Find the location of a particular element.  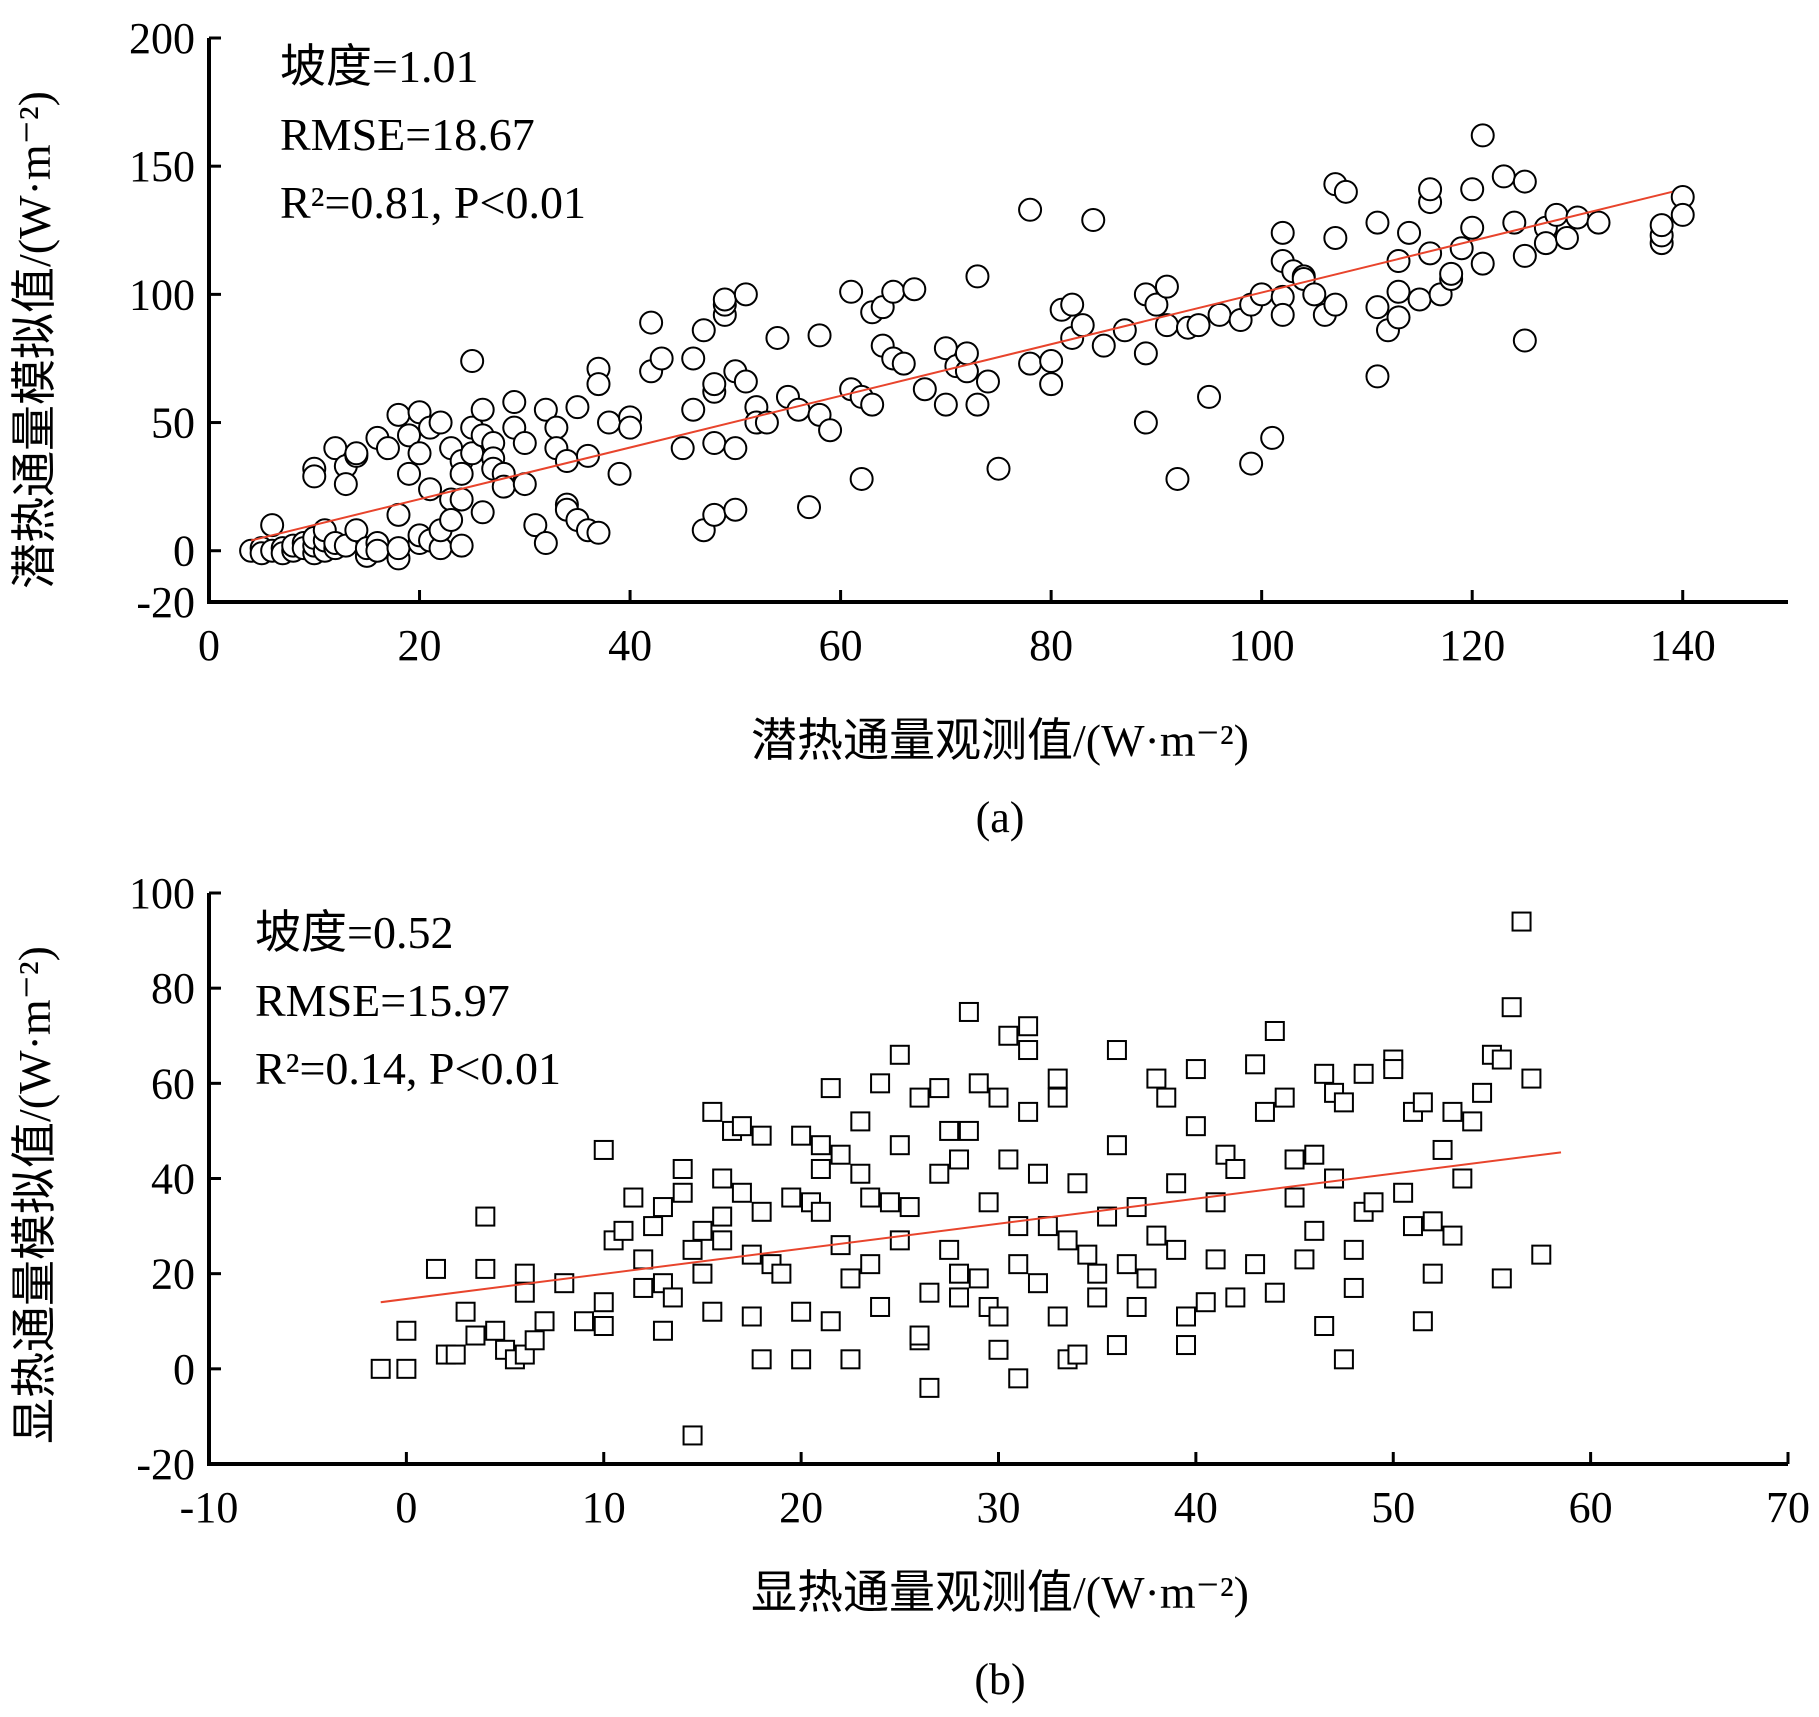

panel-a-caption: (a) is located at coordinates (1000, 817).